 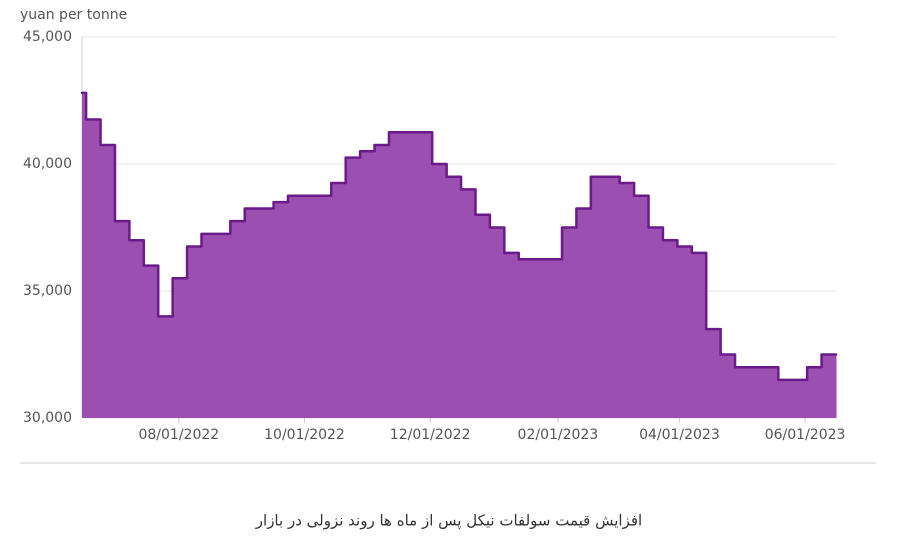 What do you see at coordinates (430, 435) in the screenshot?
I see `x-tick-label: 12/01/2022` at bounding box center [430, 435].